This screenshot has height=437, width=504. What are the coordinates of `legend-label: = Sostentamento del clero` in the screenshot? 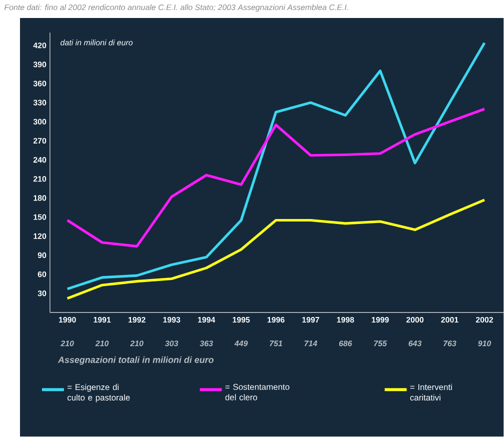 It's located at (257, 392).